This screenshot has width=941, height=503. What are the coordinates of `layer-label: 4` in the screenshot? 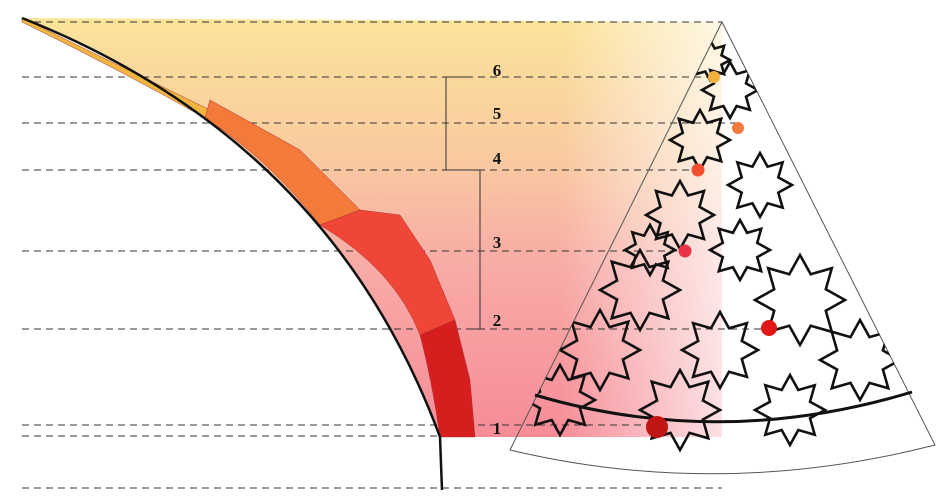 It's located at (497, 158).